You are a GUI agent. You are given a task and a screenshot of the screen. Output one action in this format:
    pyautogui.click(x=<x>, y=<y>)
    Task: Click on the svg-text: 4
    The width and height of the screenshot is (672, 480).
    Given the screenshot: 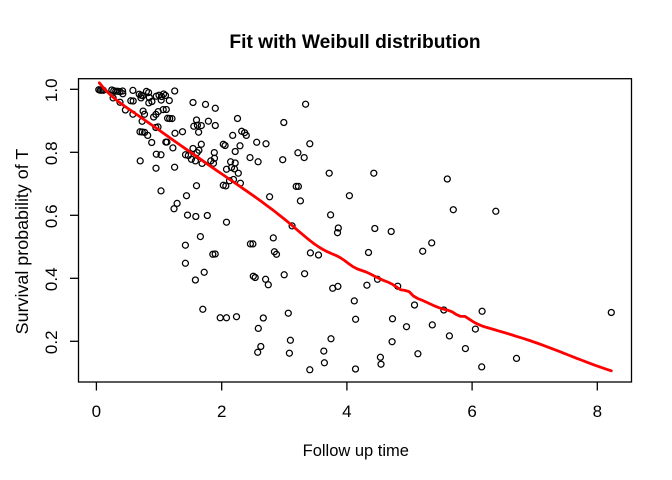 What is the action you would take?
    pyautogui.click(x=346, y=411)
    